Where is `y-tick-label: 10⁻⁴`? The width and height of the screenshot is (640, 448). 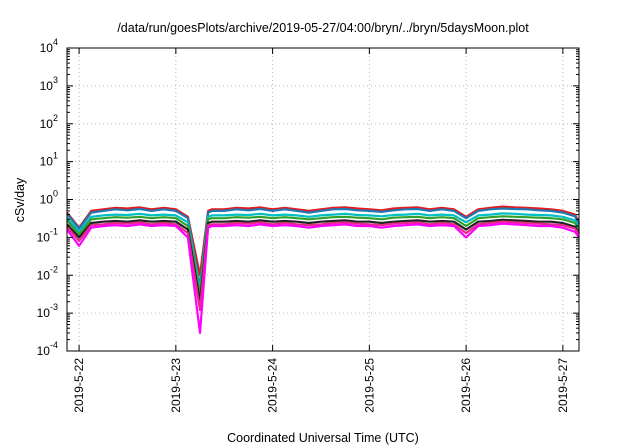
y-tick-label: 10⁻⁴ is located at coordinates (47, 349).